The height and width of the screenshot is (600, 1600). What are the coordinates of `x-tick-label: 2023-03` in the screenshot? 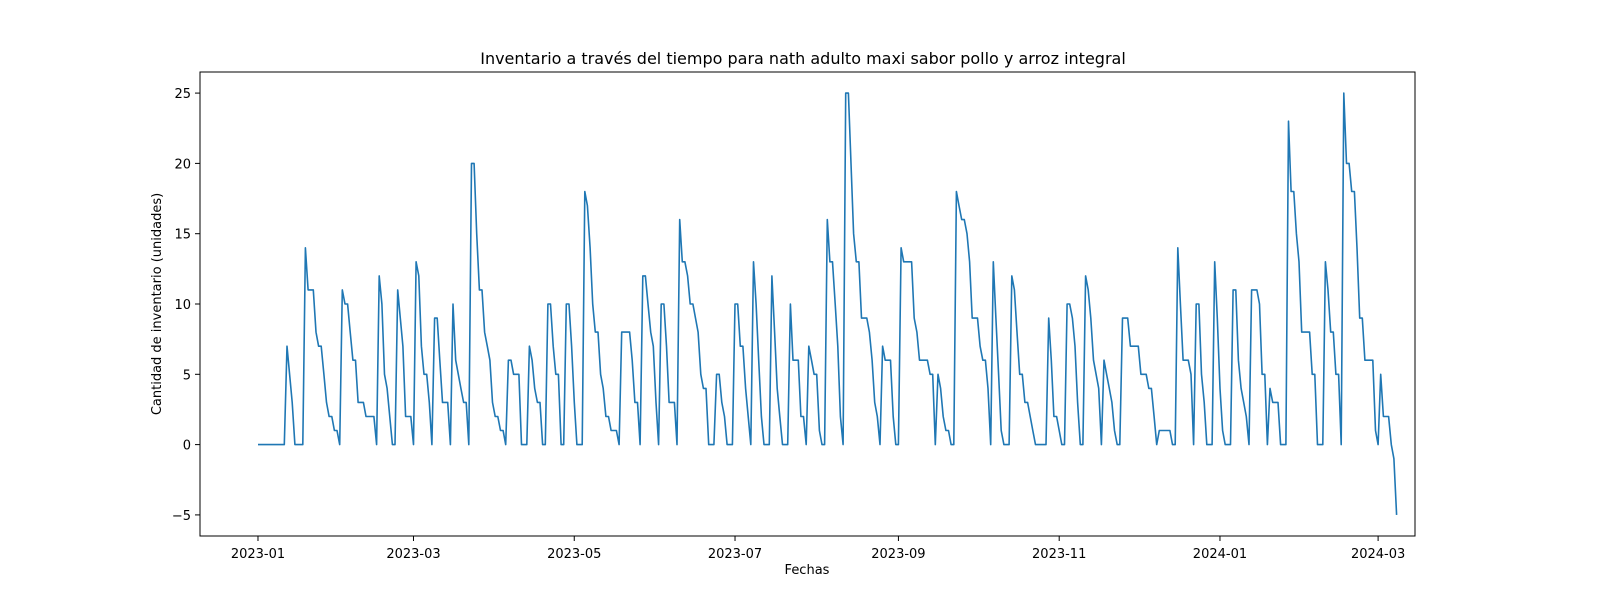 It's located at (413, 554).